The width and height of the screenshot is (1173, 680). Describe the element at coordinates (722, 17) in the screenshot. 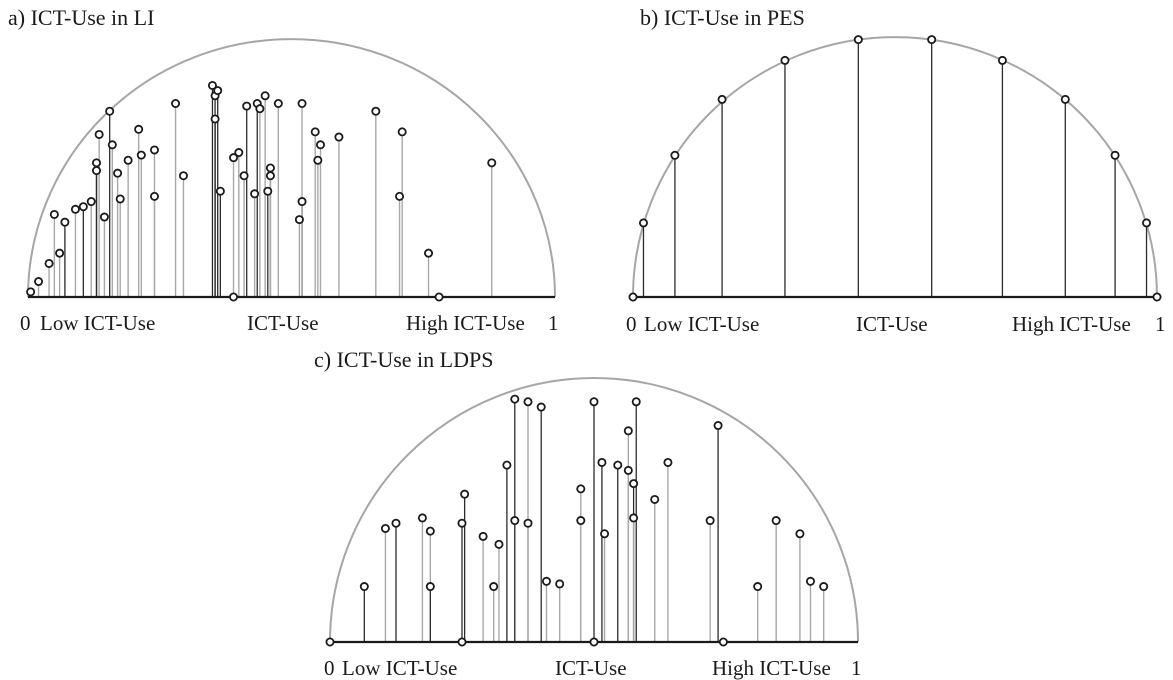

I see `panel-b-title: b) ICT-Use in PES` at that location.